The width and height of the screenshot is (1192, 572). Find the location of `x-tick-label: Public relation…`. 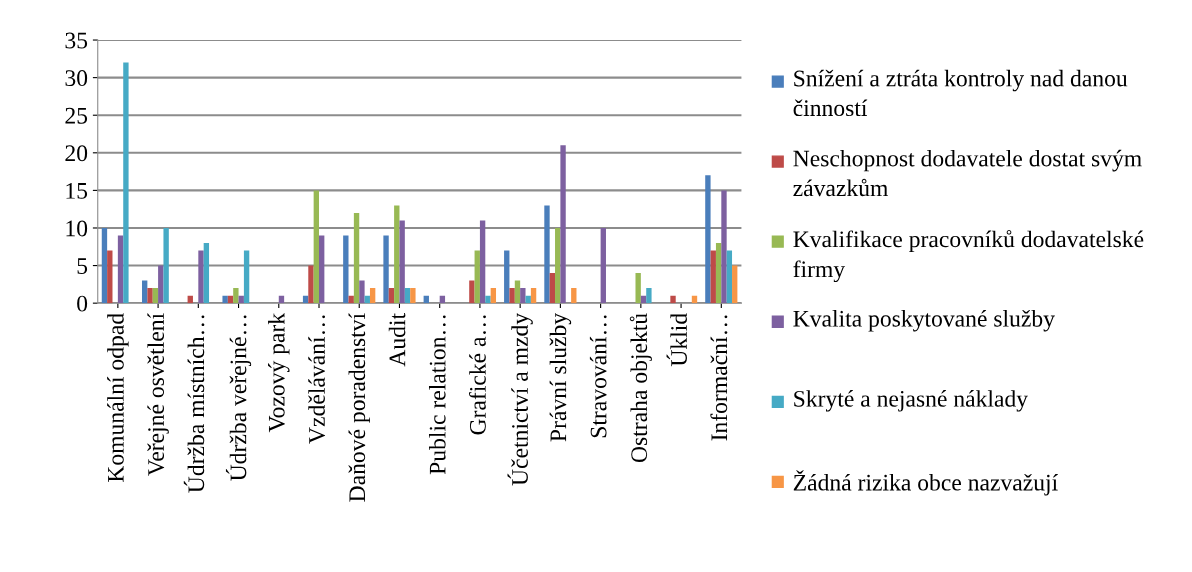

x-tick-label: Public relation… is located at coordinates (437, 395).